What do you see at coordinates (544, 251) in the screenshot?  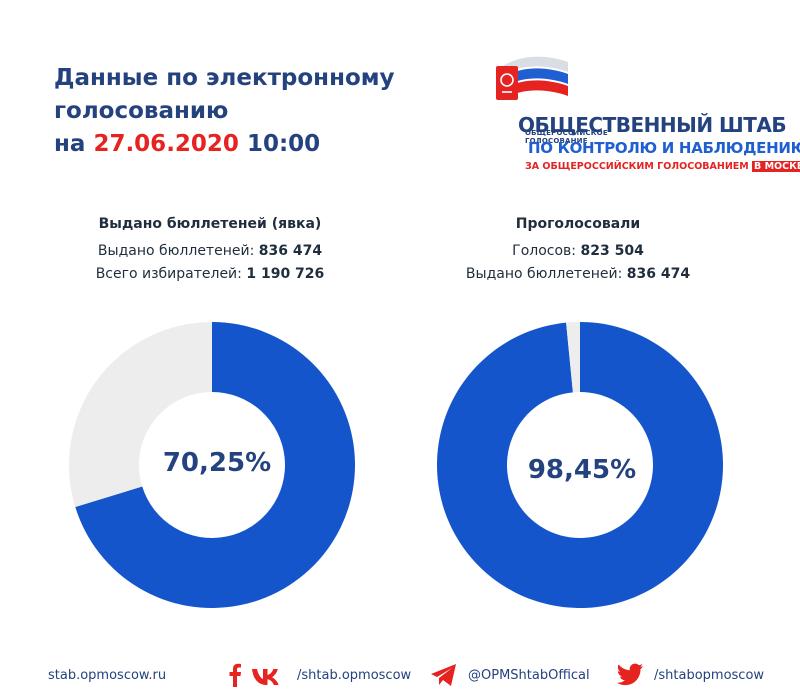 I see `stat-label: Голосов:` at bounding box center [544, 251].